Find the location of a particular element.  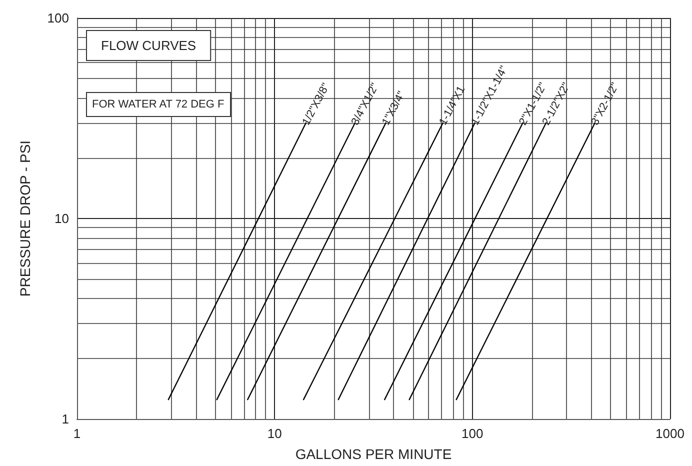

x-tick-label: 100 is located at coordinates (472, 433).